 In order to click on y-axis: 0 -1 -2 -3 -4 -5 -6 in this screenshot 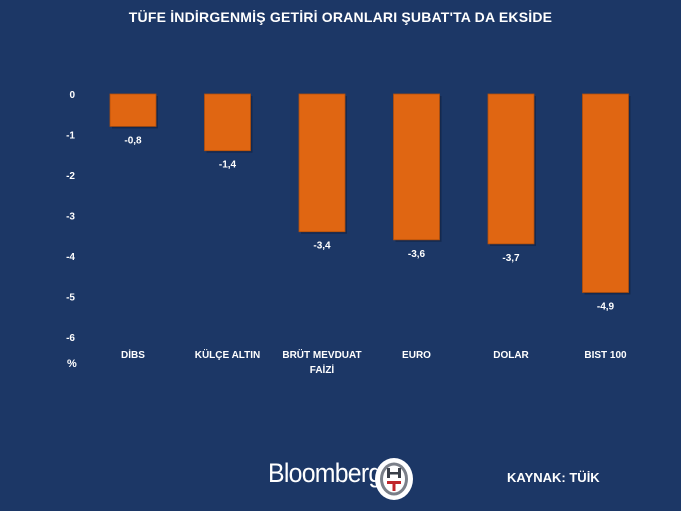, I will do `click(70, 217)`.